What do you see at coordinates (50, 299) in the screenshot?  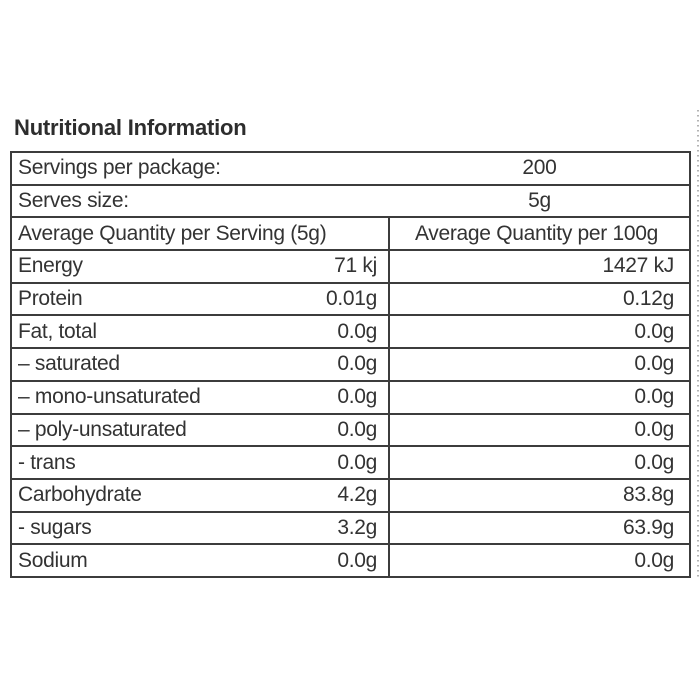 I see `nutrient-label: Protein` at bounding box center [50, 299].